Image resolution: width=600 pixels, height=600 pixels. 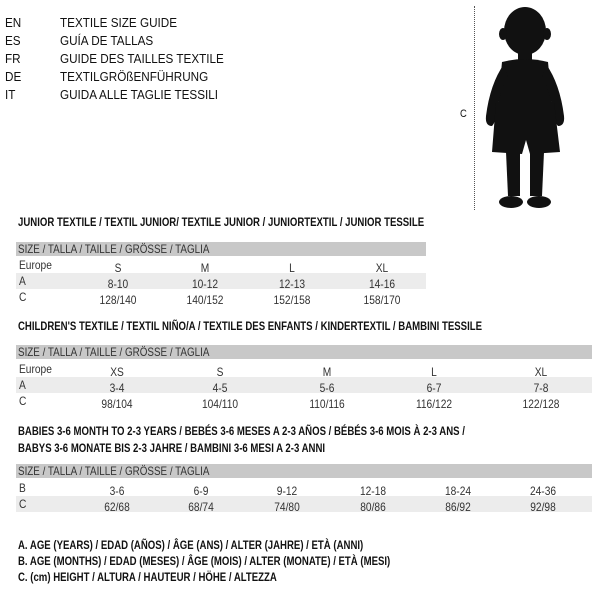 I want to click on language-guide-title: GUÍA DE TALLAS, so click(x=107, y=40).